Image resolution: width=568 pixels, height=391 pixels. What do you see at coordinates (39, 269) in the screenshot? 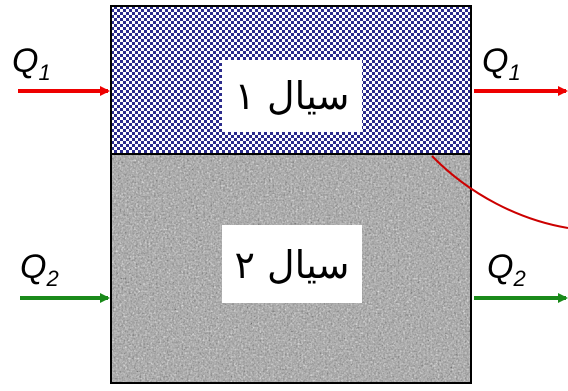
I see `q2-inlet-label: Q2` at bounding box center [39, 269].